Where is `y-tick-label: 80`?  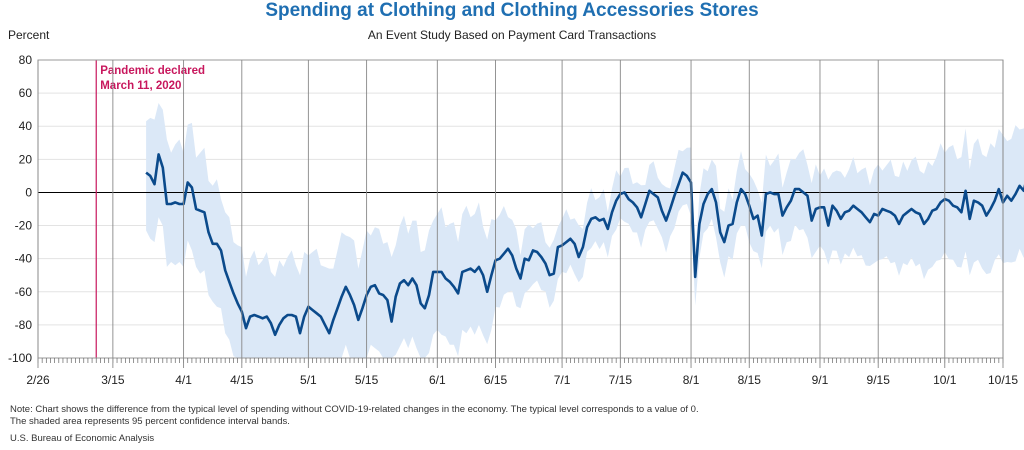
y-tick-label: 80 is located at coordinates (26, 60).